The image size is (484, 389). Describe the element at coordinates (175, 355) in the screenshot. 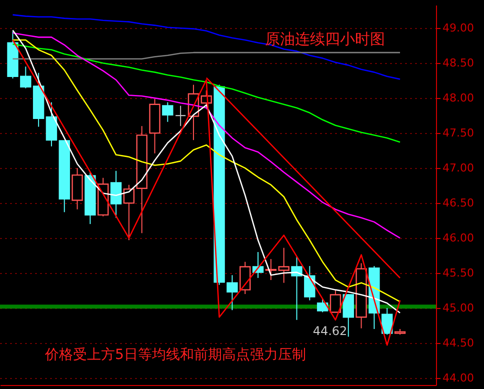

I see `annotation: 价格受上方5日等均线和前期高点强力压制` at that location.